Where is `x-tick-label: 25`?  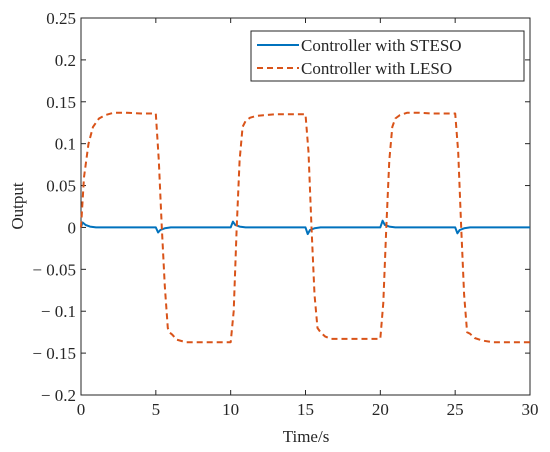
x-tick-label: 25 is located at coordinates (455, 409).